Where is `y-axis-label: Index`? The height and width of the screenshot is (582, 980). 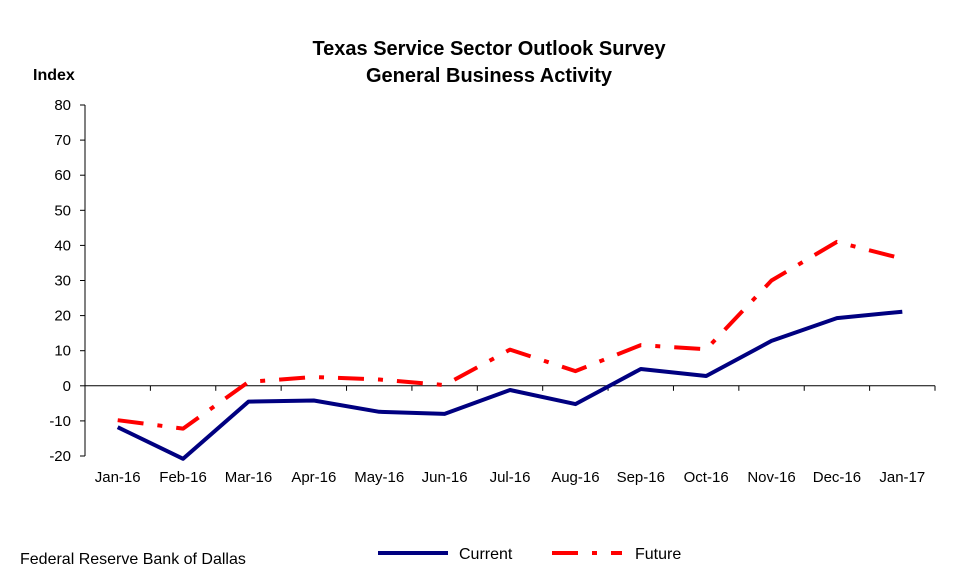
y-axis-label: Index is located at coordinates (54, 75).